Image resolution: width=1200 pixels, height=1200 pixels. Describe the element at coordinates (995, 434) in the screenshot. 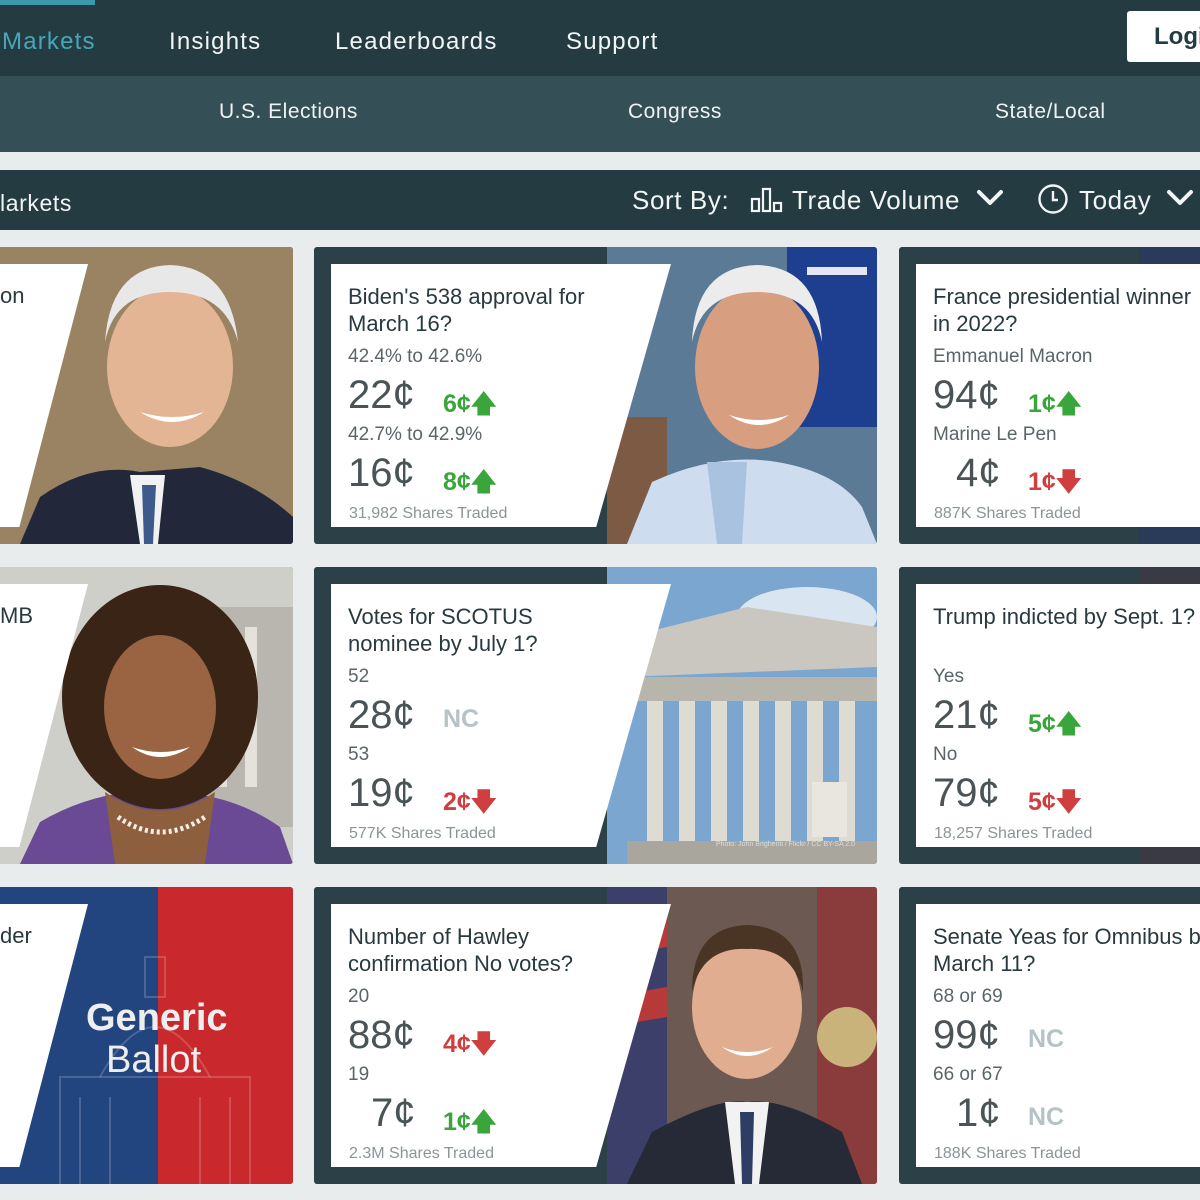

I see `option-label: Marine Le Pen` at that location.